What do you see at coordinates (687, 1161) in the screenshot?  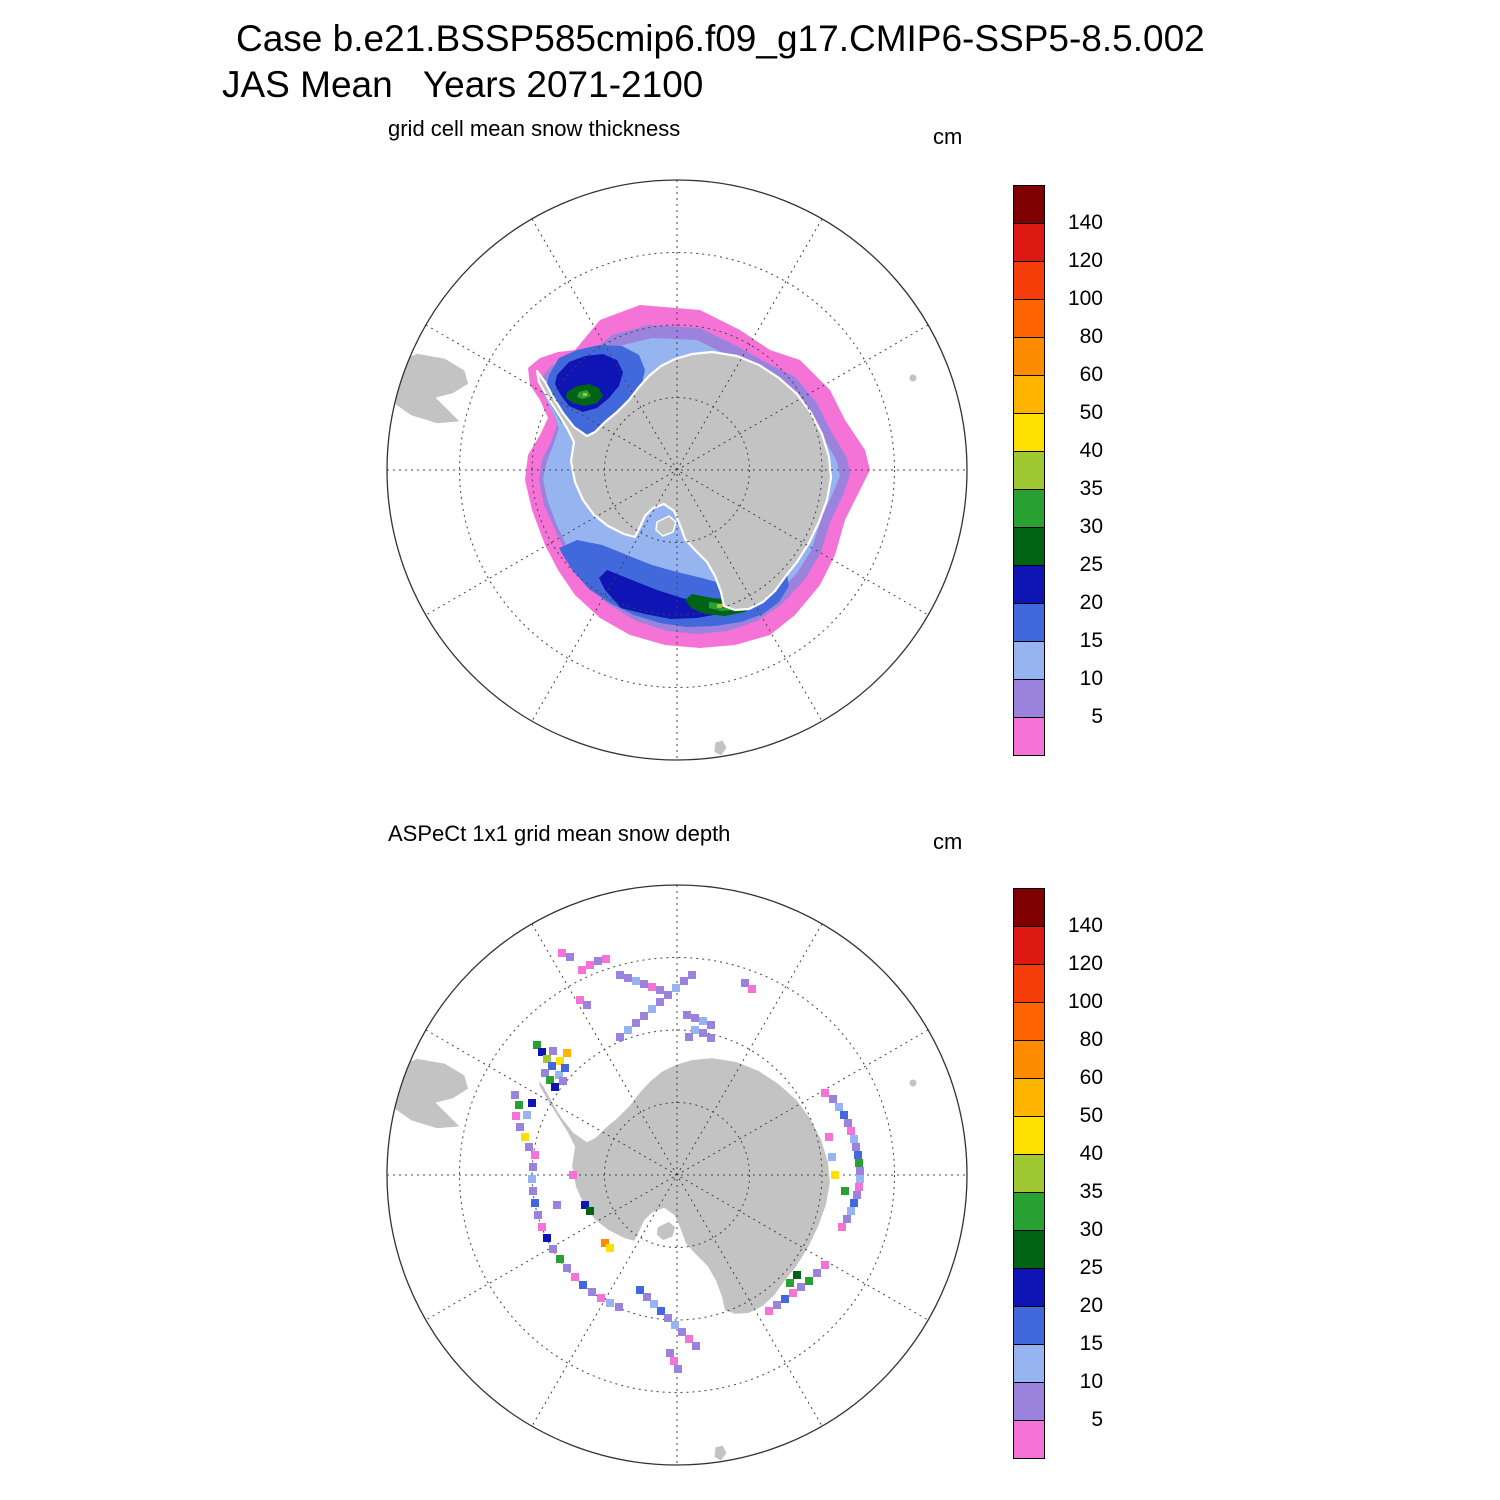 I see `observation-cells-layer` at bounding box center [687, 1161].